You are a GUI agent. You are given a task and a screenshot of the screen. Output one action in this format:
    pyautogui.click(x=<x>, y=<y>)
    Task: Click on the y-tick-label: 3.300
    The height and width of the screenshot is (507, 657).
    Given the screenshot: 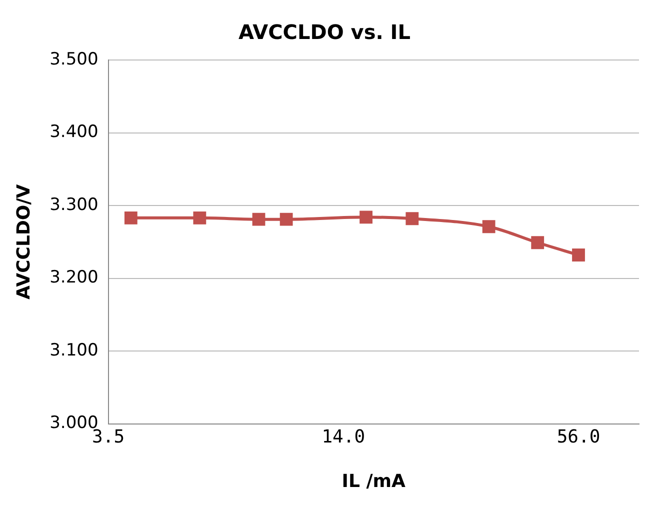 What is the action you would take?
    pyautogui.click(x=74, y=204)
    